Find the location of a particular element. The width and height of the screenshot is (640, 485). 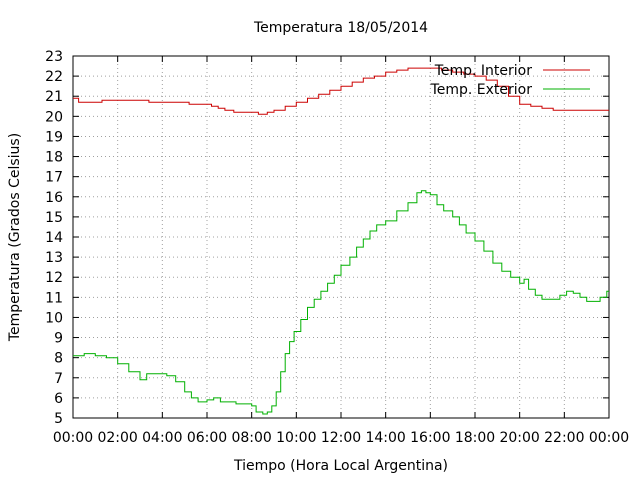

y-tick-label: 18 is located at coordinates (54, 158).